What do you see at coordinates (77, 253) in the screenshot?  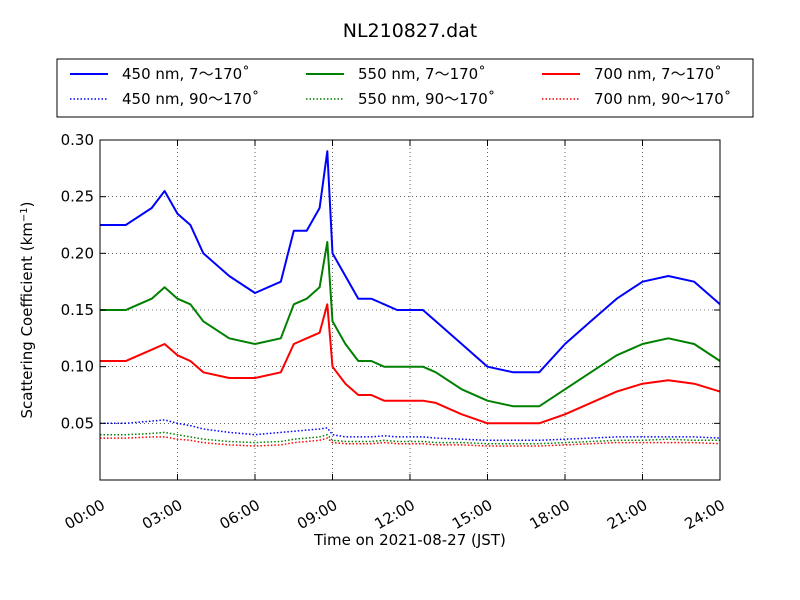 I see `y-tick-label: 0.20` at bounding box center [77, 253].